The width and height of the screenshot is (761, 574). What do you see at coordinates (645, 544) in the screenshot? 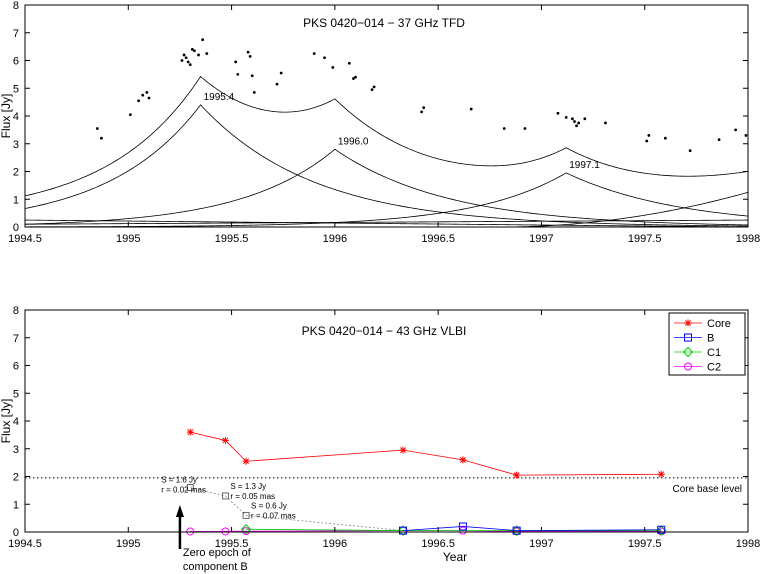
I see `x-tick-label: 1997.5` at bounding box center [645, 544].